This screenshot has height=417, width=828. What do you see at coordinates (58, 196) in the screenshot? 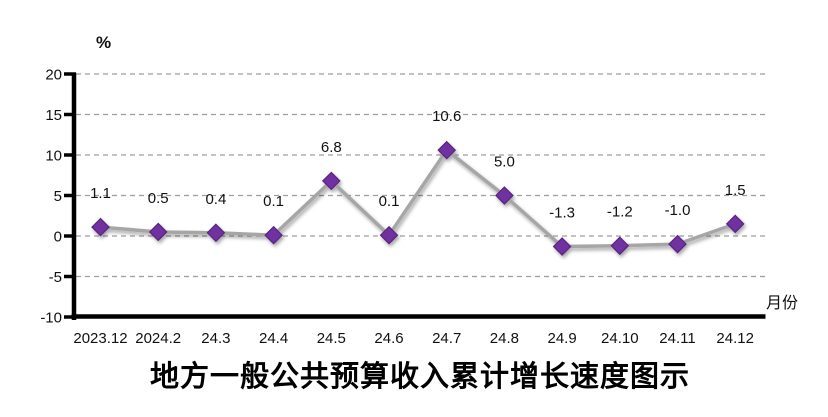
I see `y-tick-label: 5` at bounding box center [58, 196].